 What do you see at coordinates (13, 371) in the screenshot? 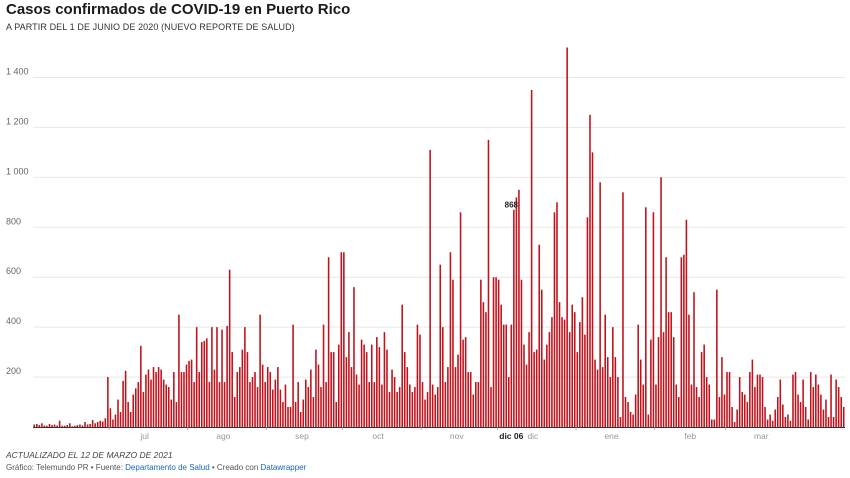
I see `y-tick-label: 200` at bounding box center [13, 371].